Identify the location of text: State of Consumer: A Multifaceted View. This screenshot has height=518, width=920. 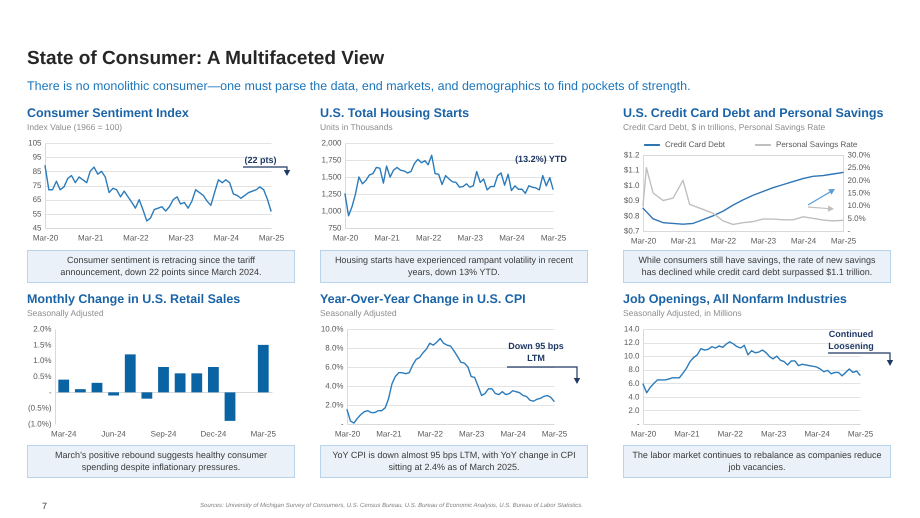
(205, 59).